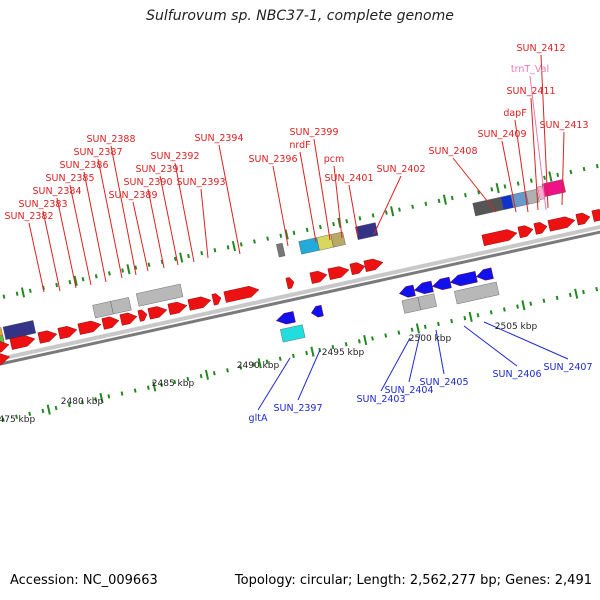 This screenshot has width=600, height=600. What do you see at coordinates (313, 132) in the screenshot?
I see `gene-label: SUN_2399` at bounding box center [313, 132].